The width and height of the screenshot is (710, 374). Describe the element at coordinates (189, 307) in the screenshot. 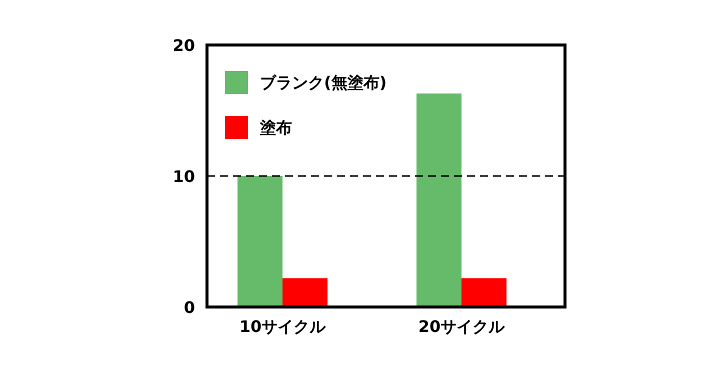

I see `y-tick-label: 0` at that location.